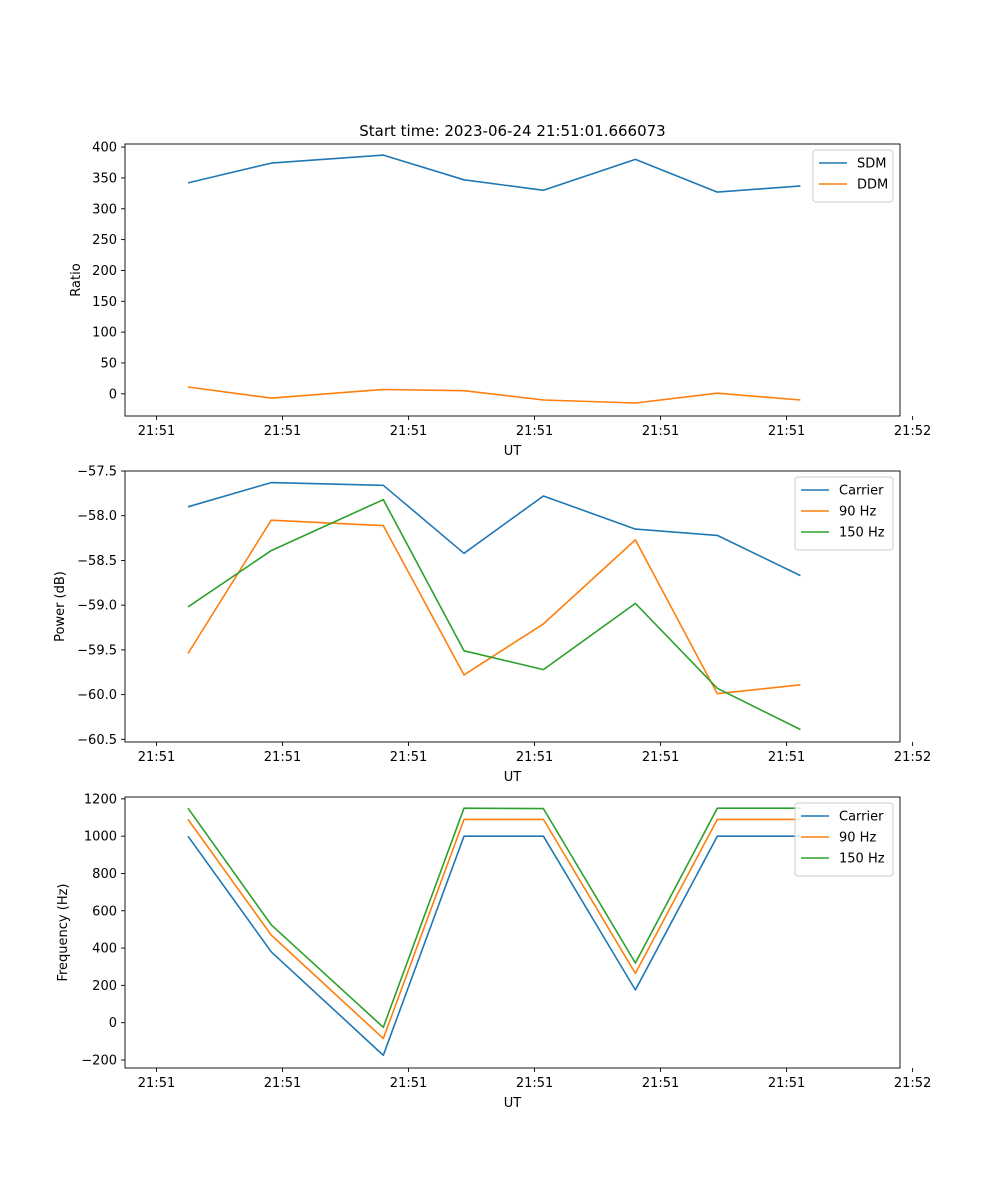 This screenshot has height=1200, width=1000. Describe the element at coordinates (108, 363) in the screenshot. I see `y-tick-label: 50` at that location.